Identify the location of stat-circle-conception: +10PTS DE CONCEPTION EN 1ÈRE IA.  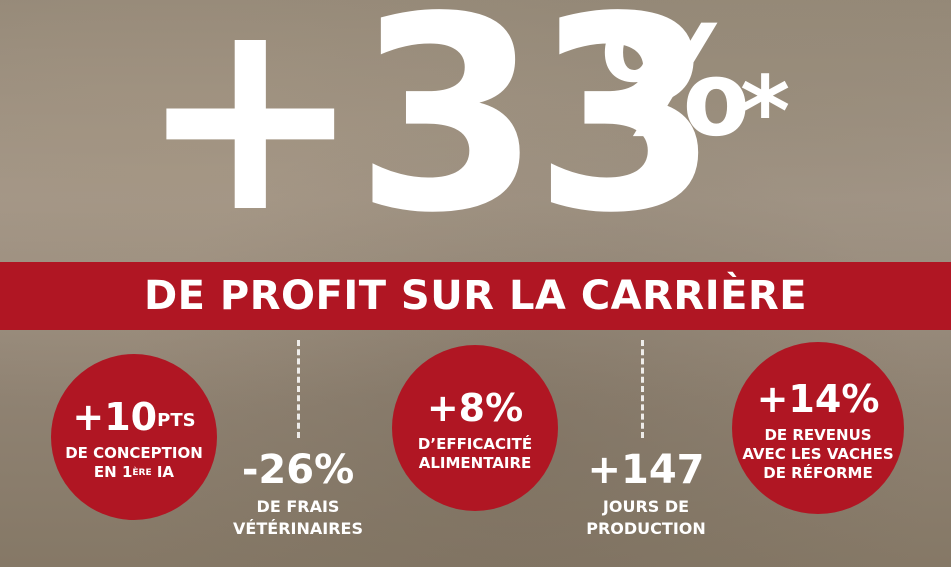
(134, 437).